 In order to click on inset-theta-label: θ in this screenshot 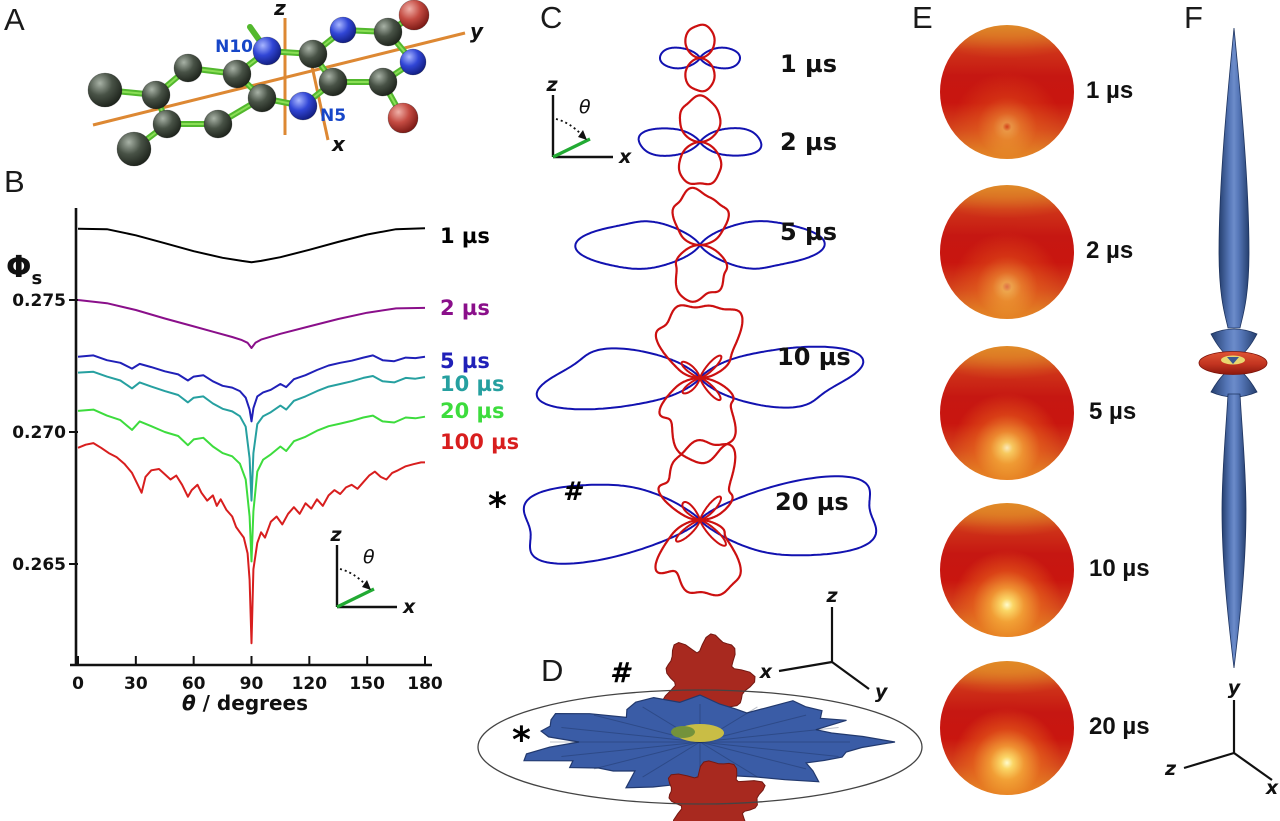, I will do `click(369, 557)`.